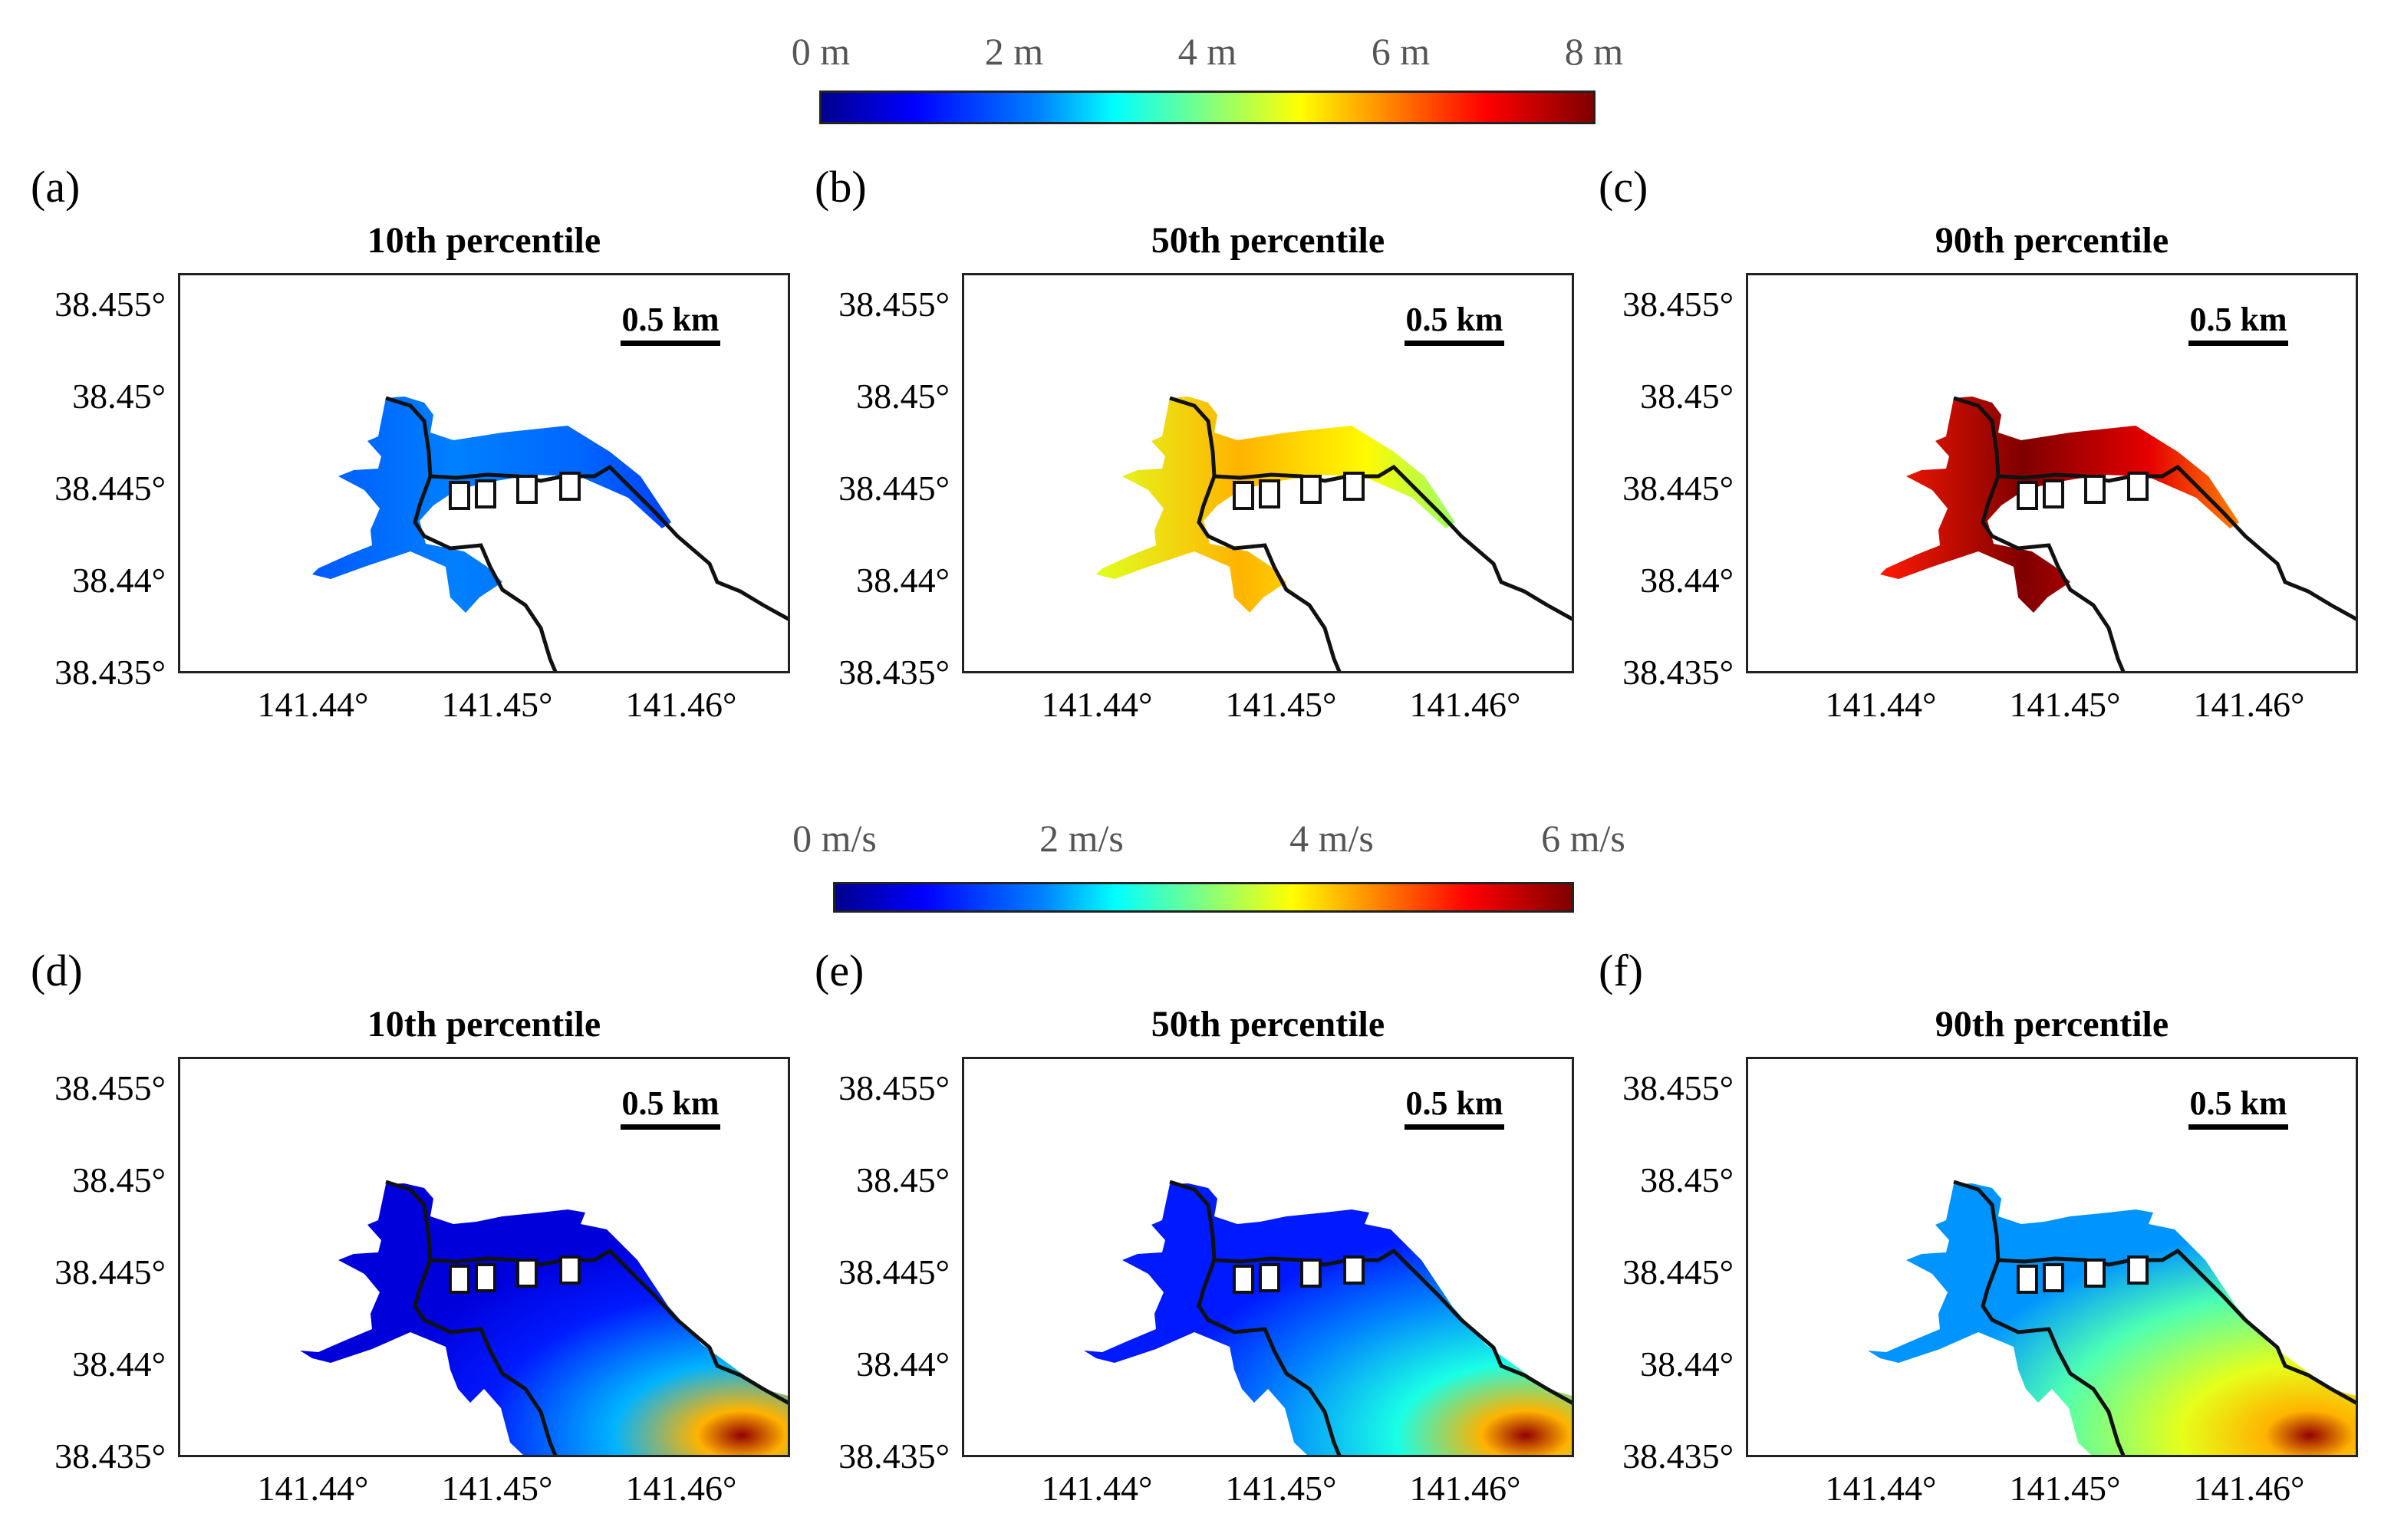  Describe the element at coordinates (1207, 51) in the screenshot. I see `depth-colorbar-tick: 4 m` at that location.